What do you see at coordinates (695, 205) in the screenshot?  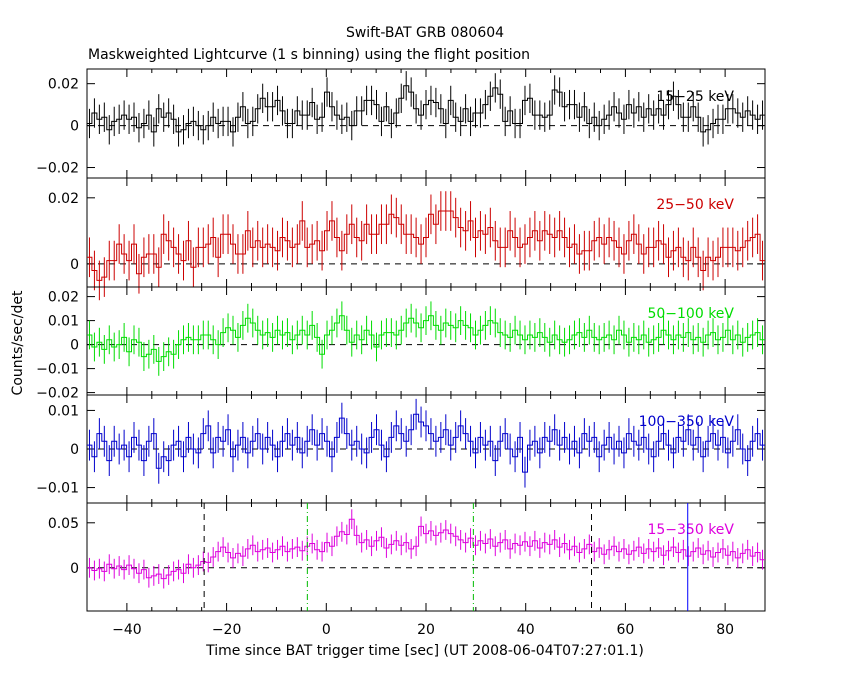 I see `band-label: 25−50 keV` at bounding box center [695, 205].